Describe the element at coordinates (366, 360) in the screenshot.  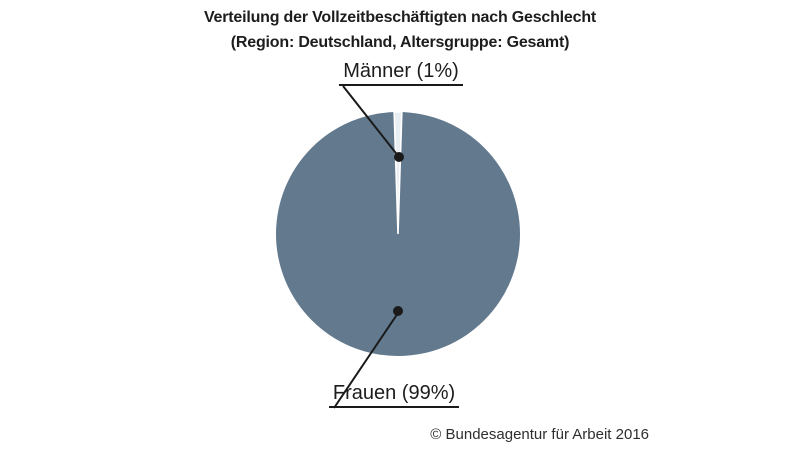
I see `frauen-leader-line` at that location.